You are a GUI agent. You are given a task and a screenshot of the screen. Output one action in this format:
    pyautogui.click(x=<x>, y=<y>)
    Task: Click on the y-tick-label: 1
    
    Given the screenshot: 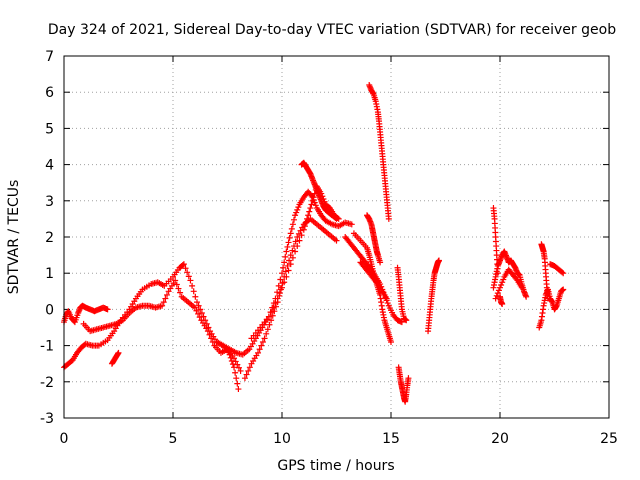 What is the action you would take?
    pyautogui.click(x=49, y=274)
    